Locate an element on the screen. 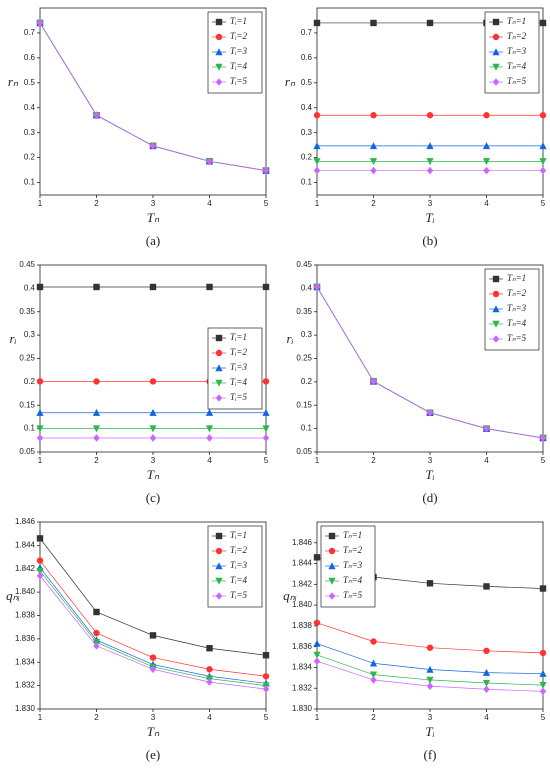 This screenshot has height=770, width=550. y-tick-label: 0.2 is located at coordinates (30, 157).